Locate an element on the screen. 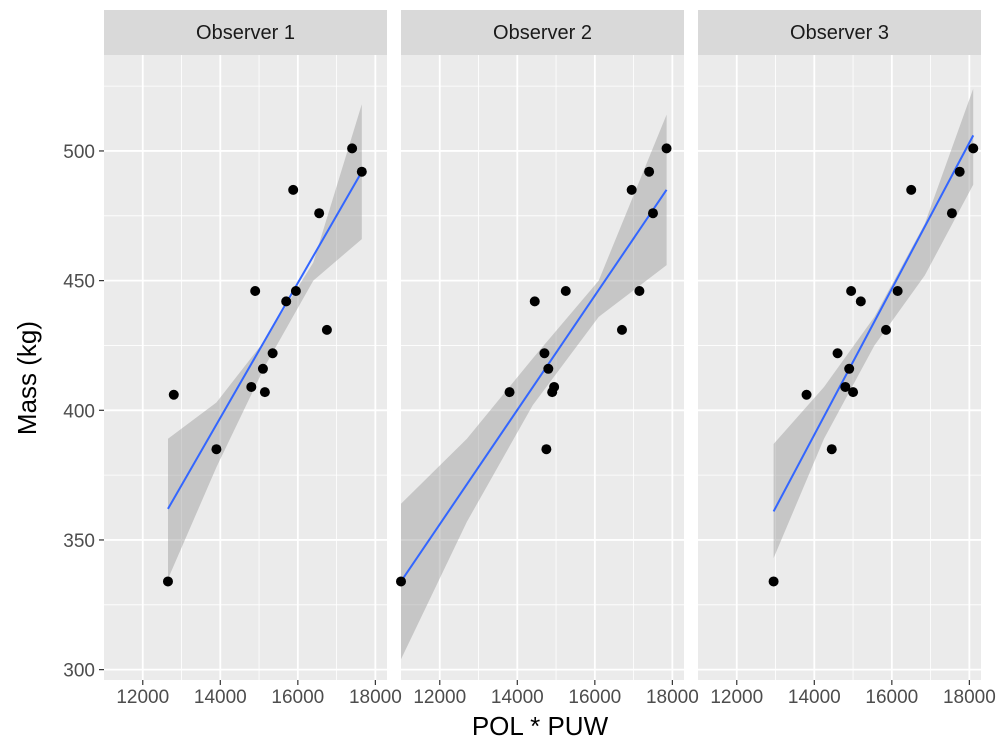 The height and width of the screenshot is (744, 1008). y-tick-label: 350 is located at coordinates (79, 541).